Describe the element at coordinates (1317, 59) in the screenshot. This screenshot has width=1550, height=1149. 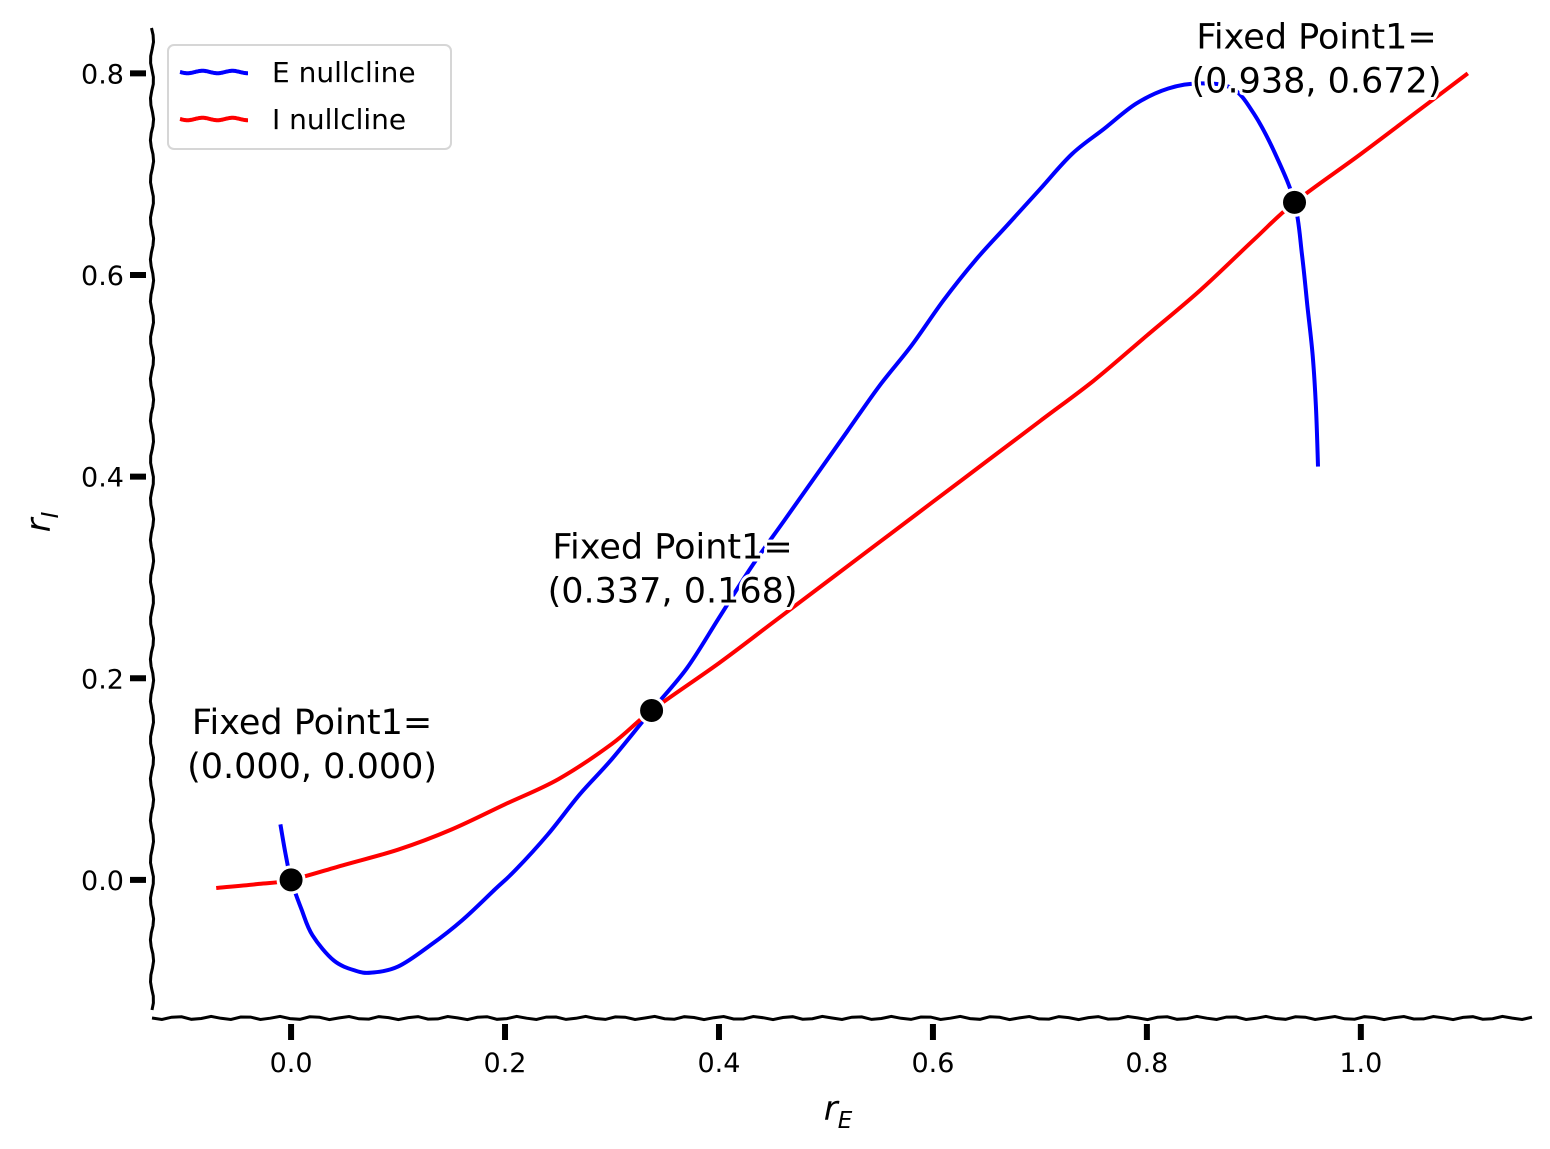
I see `fixed-point-annotation: Fixed Point1=(0.938, 0.672)` at that location.